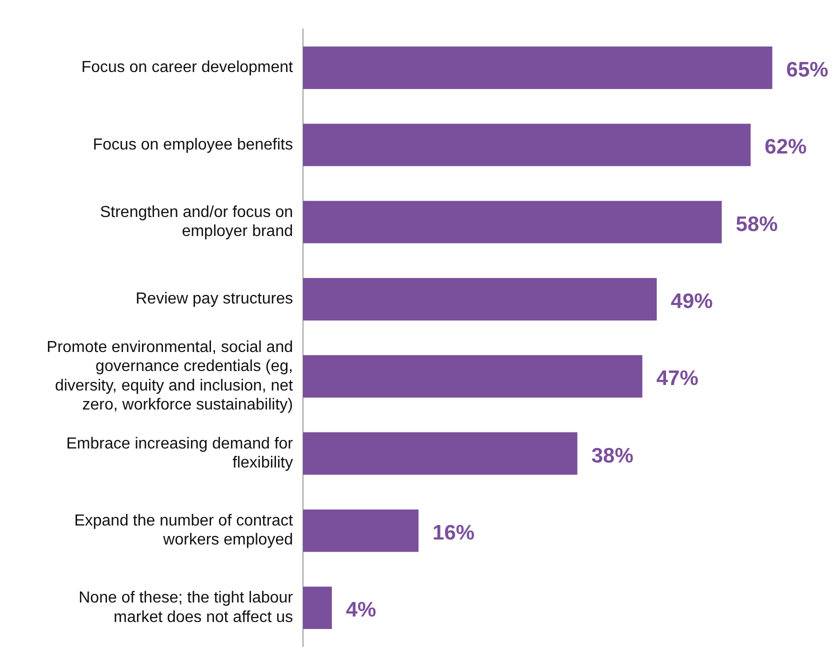  Describe the element at coordinates (214, 299) in the screenshot. I see `y-tick-label: Review pay structures` at that location.